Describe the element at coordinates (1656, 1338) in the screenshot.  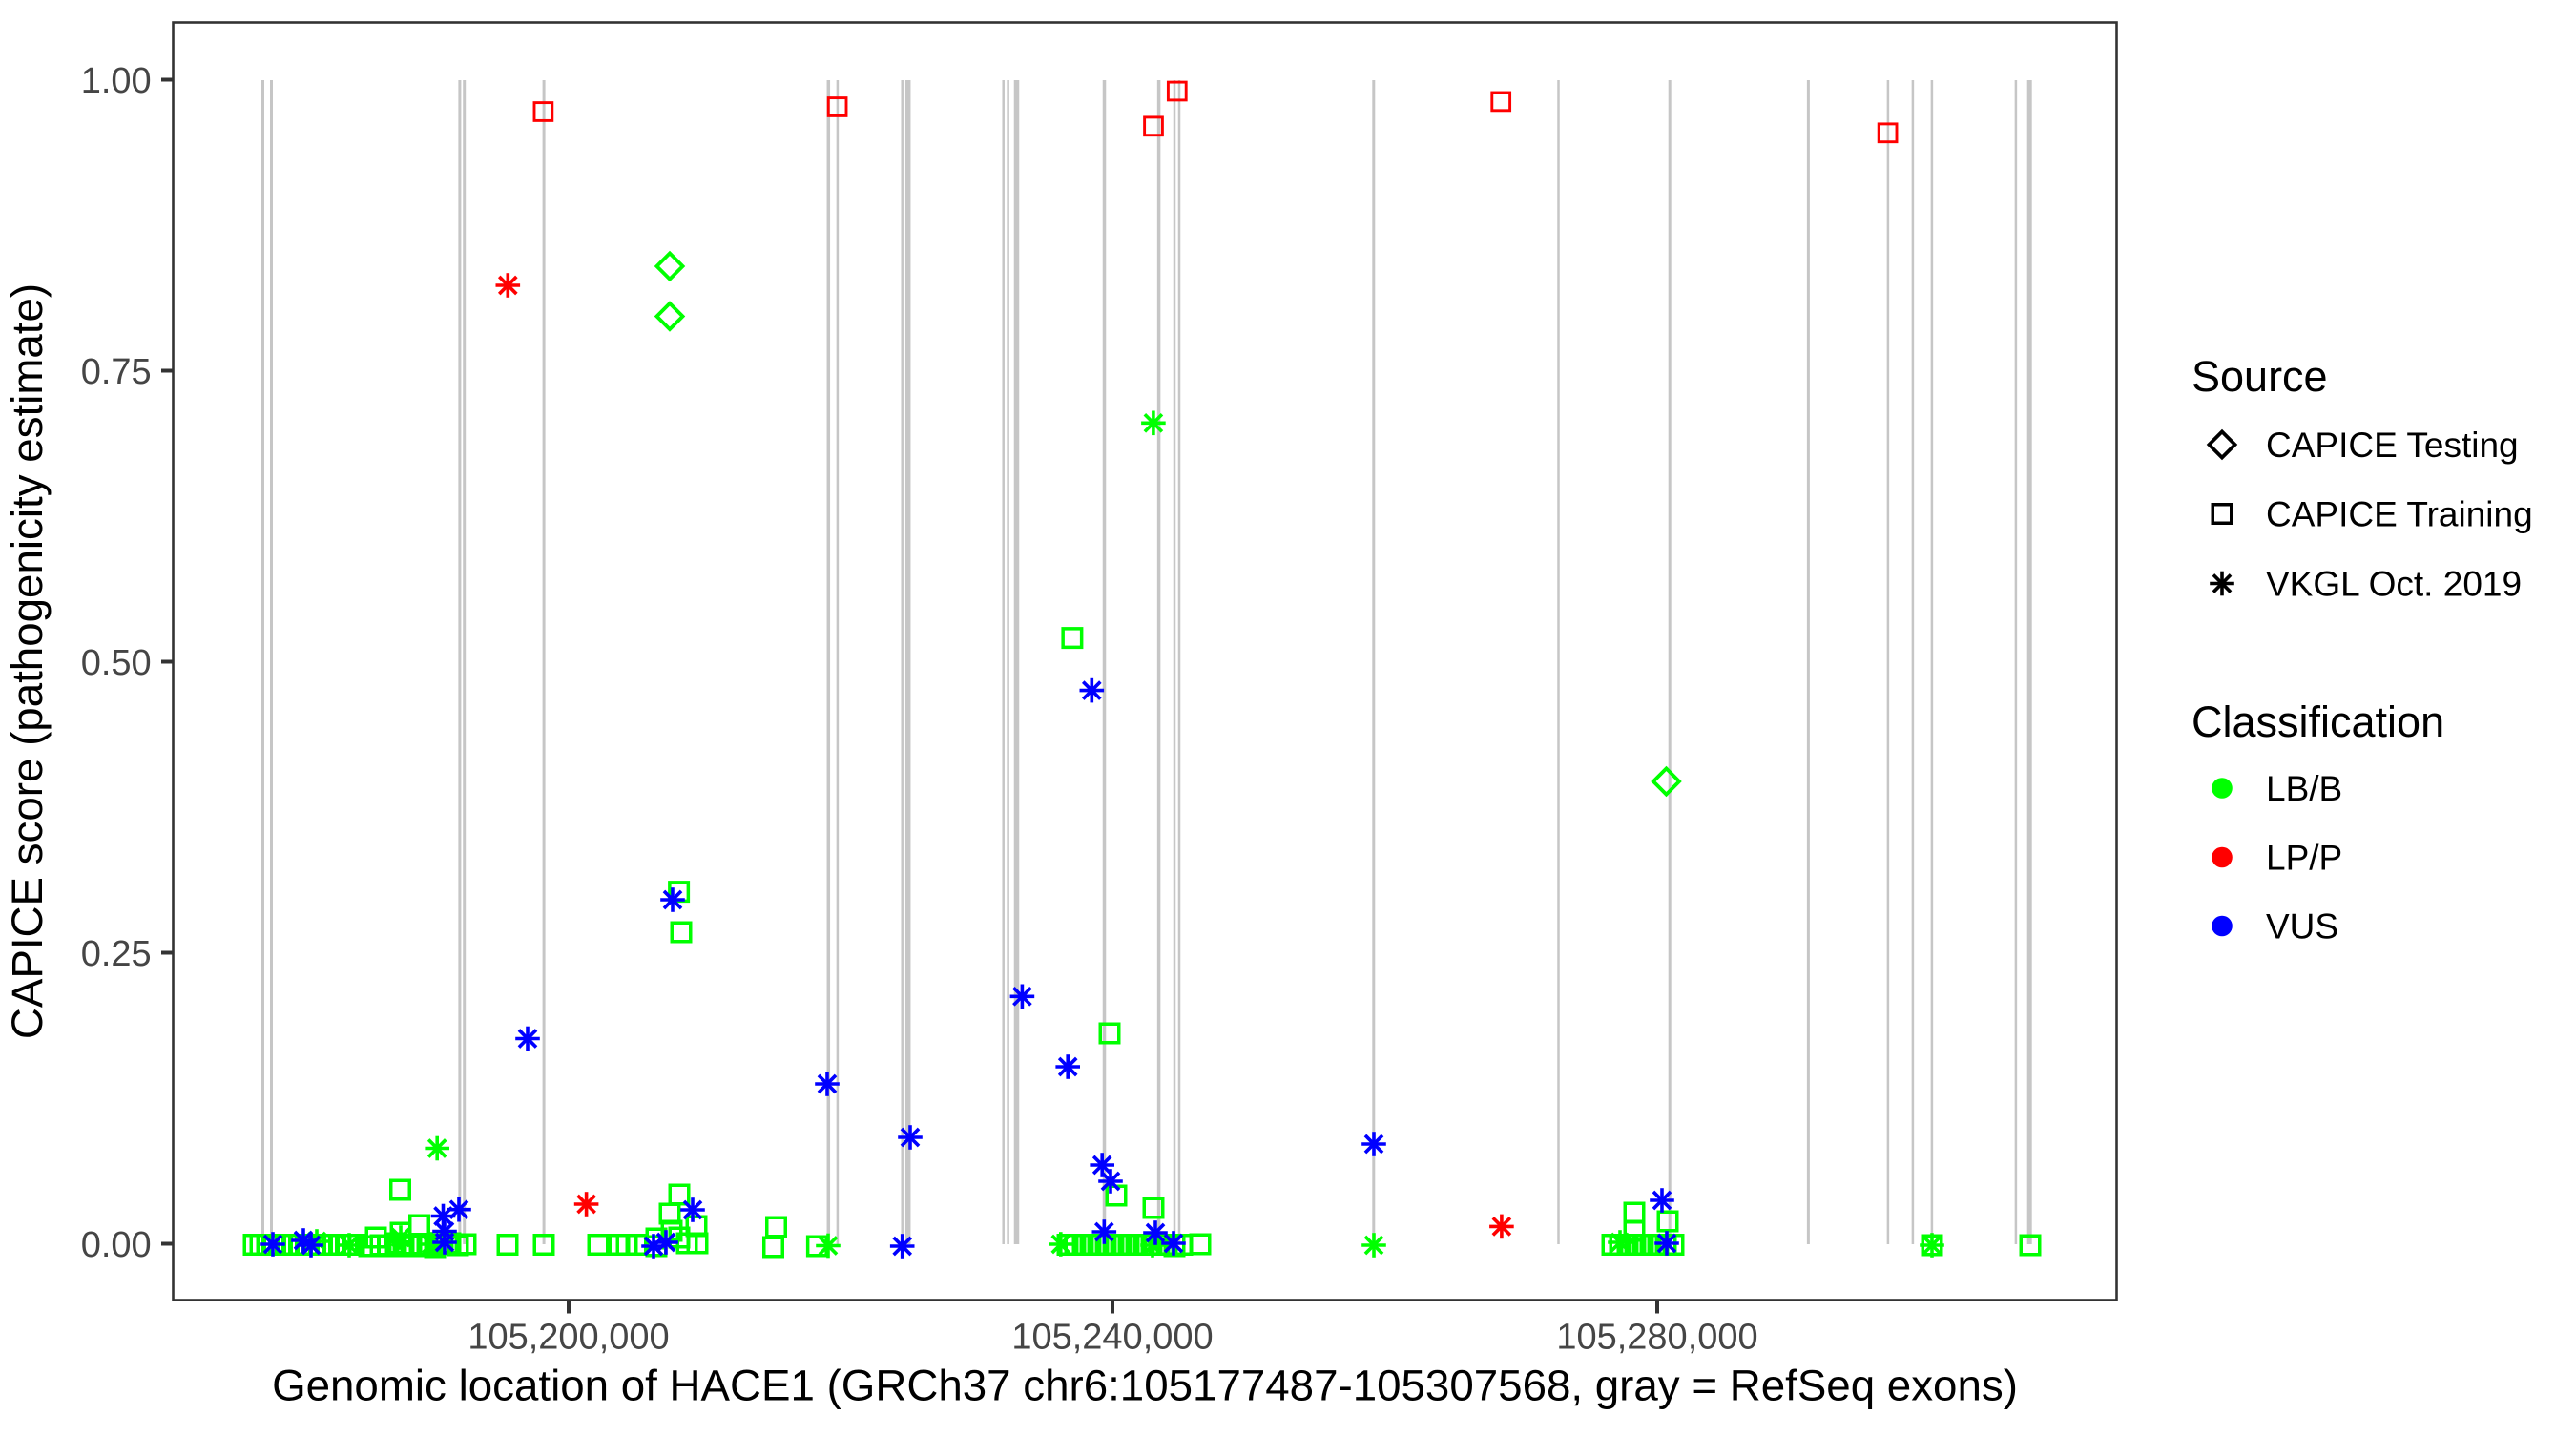
I see `svg-text: 105,280,000` at that location.